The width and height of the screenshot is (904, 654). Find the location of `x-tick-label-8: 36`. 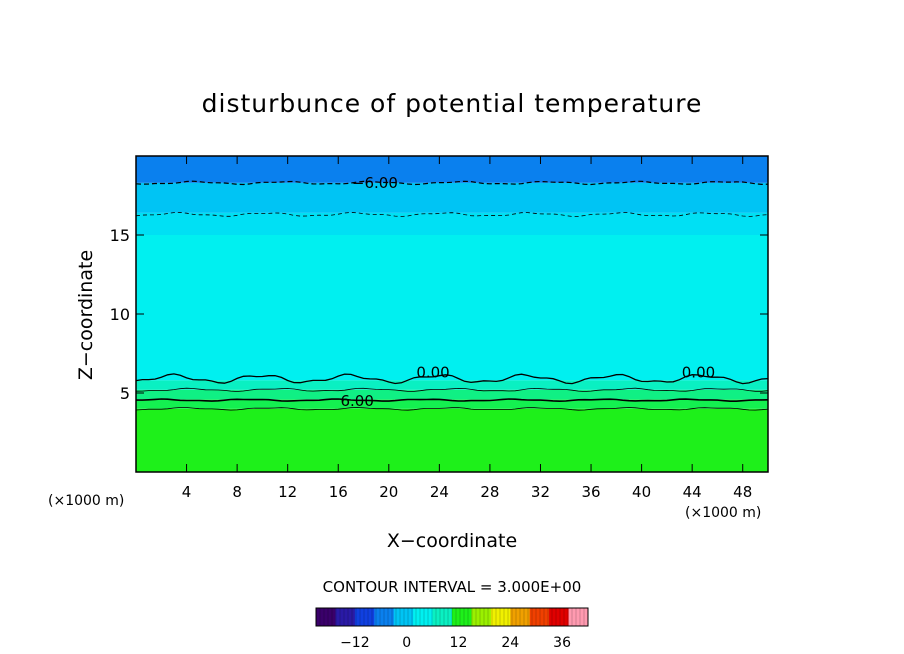

x-tick-label-8: 36 is located at coordinates (590, 492).